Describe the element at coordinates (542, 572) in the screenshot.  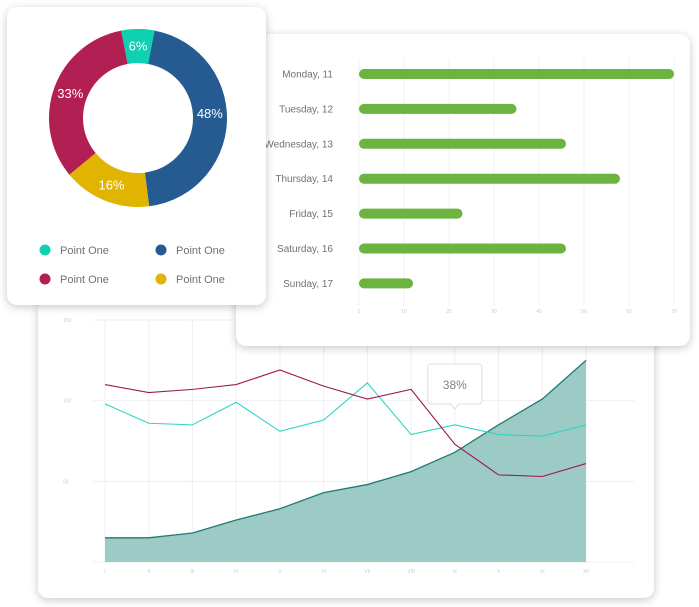
I see `x-tick-label: XI` at that location.